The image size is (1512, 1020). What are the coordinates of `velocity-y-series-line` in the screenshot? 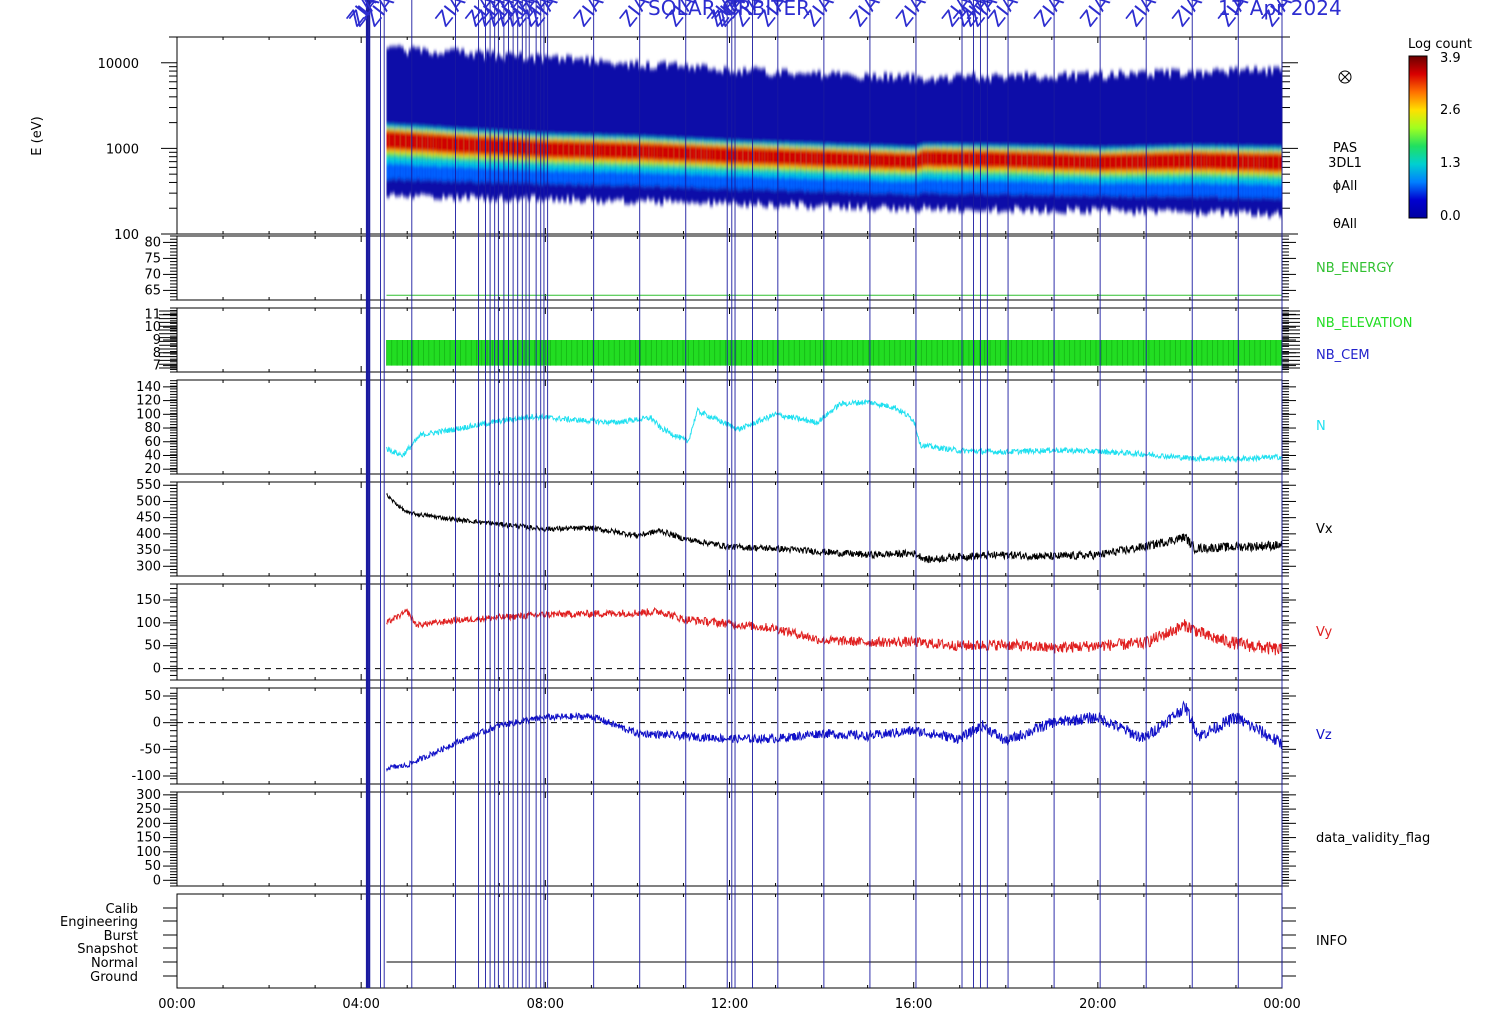 It's located at (834, 631).